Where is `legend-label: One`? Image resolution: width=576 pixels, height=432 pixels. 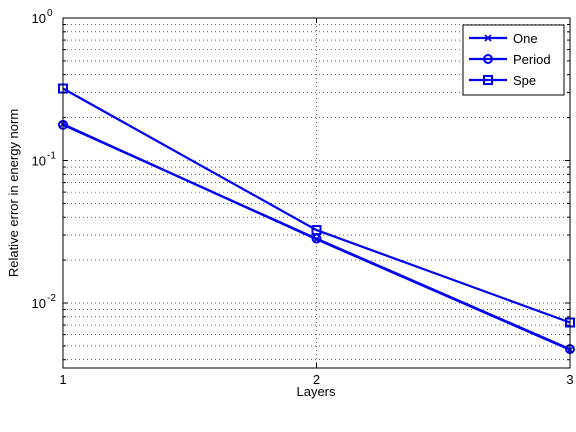
legend-label: One is located at coordinates (525, 38).